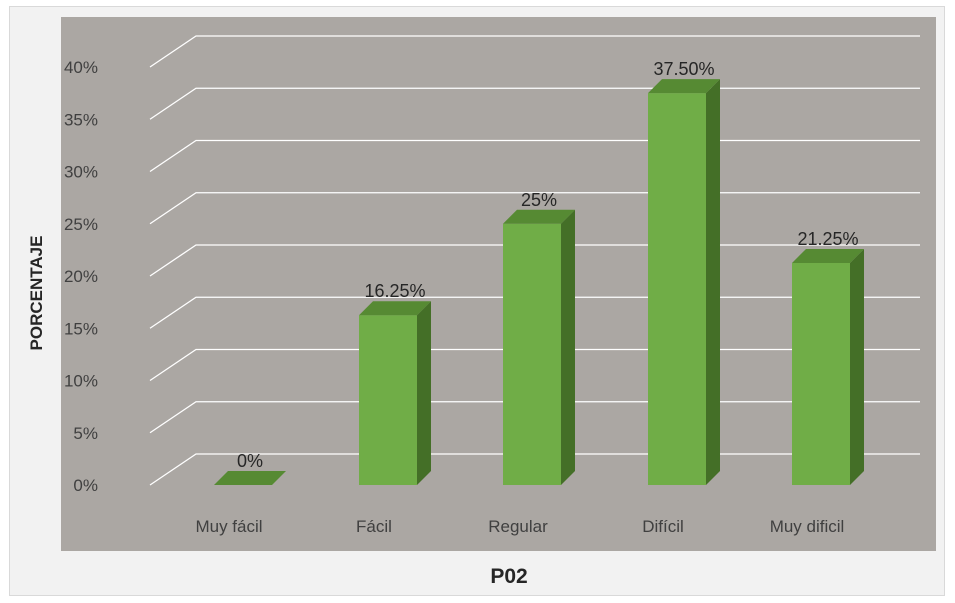 The image size is (955, 603). I want to click on x-axis-categories: Muy fácil Fácil Regular Difícil Muy dificil, so click(519, 526).